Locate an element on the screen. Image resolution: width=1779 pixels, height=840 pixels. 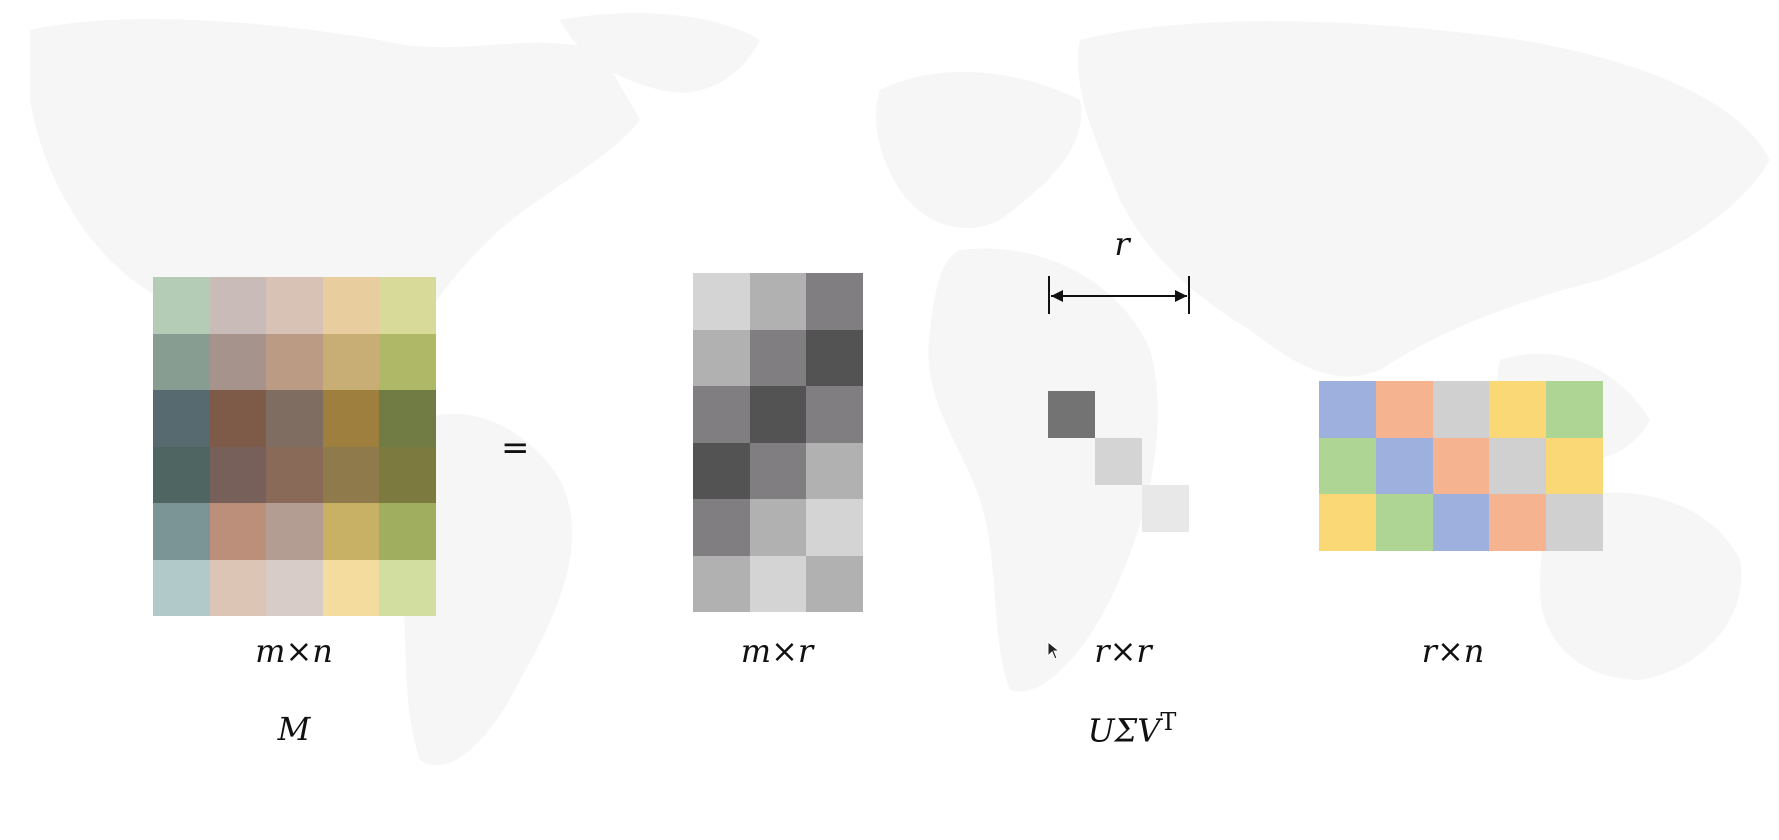
matrix-vt-grid is located at coordinates (1461, 466).